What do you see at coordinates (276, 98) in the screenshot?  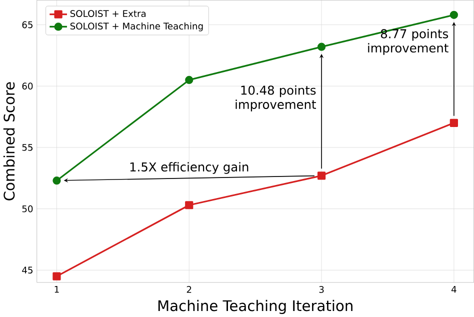 I see `annotation: 10.48 points improvement` at bounding box center [276, 98].